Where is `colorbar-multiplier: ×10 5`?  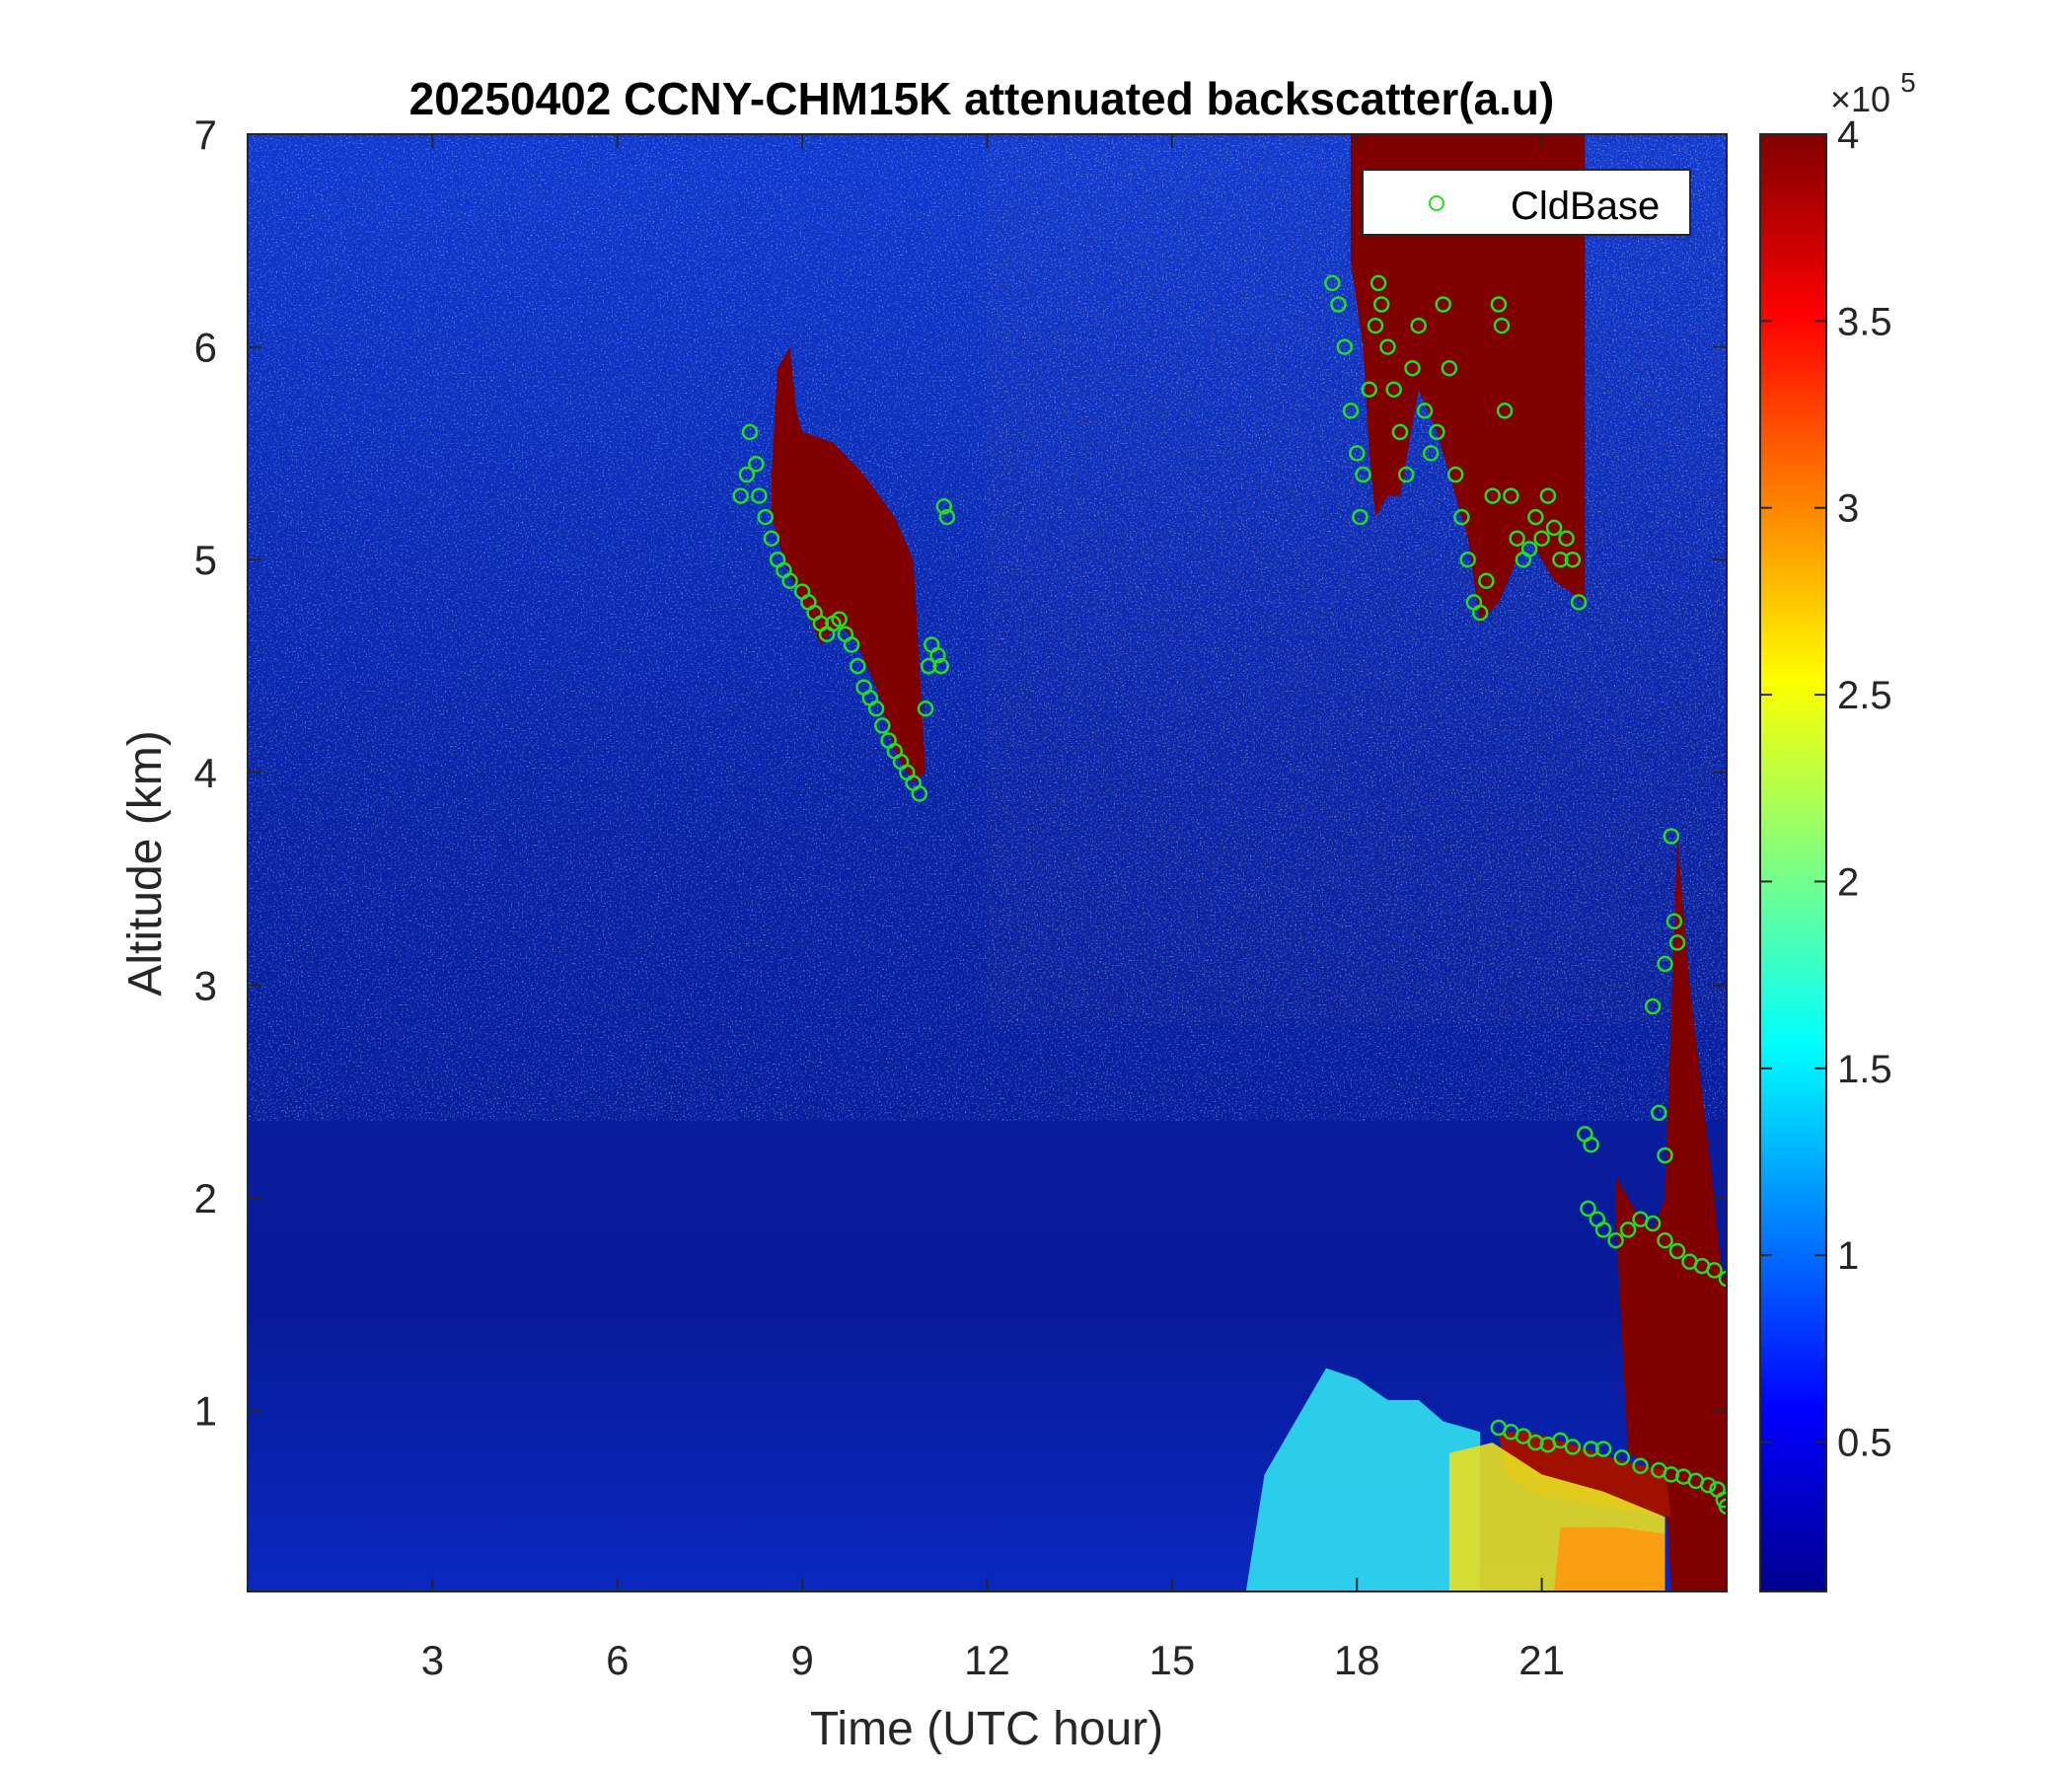 colorbar-multiplier: ×10 5 is located at coordinates (1873, 93).